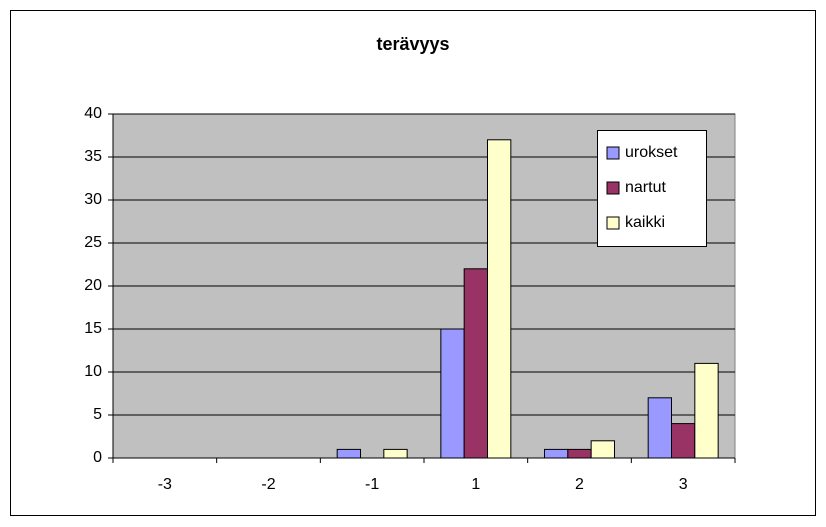 The height and width of the screenshot is (527, 826). What do you see at coordinates (645, 187) in the screenshot?
I see `legend-label: nartut` at bounding box center [645, 187].